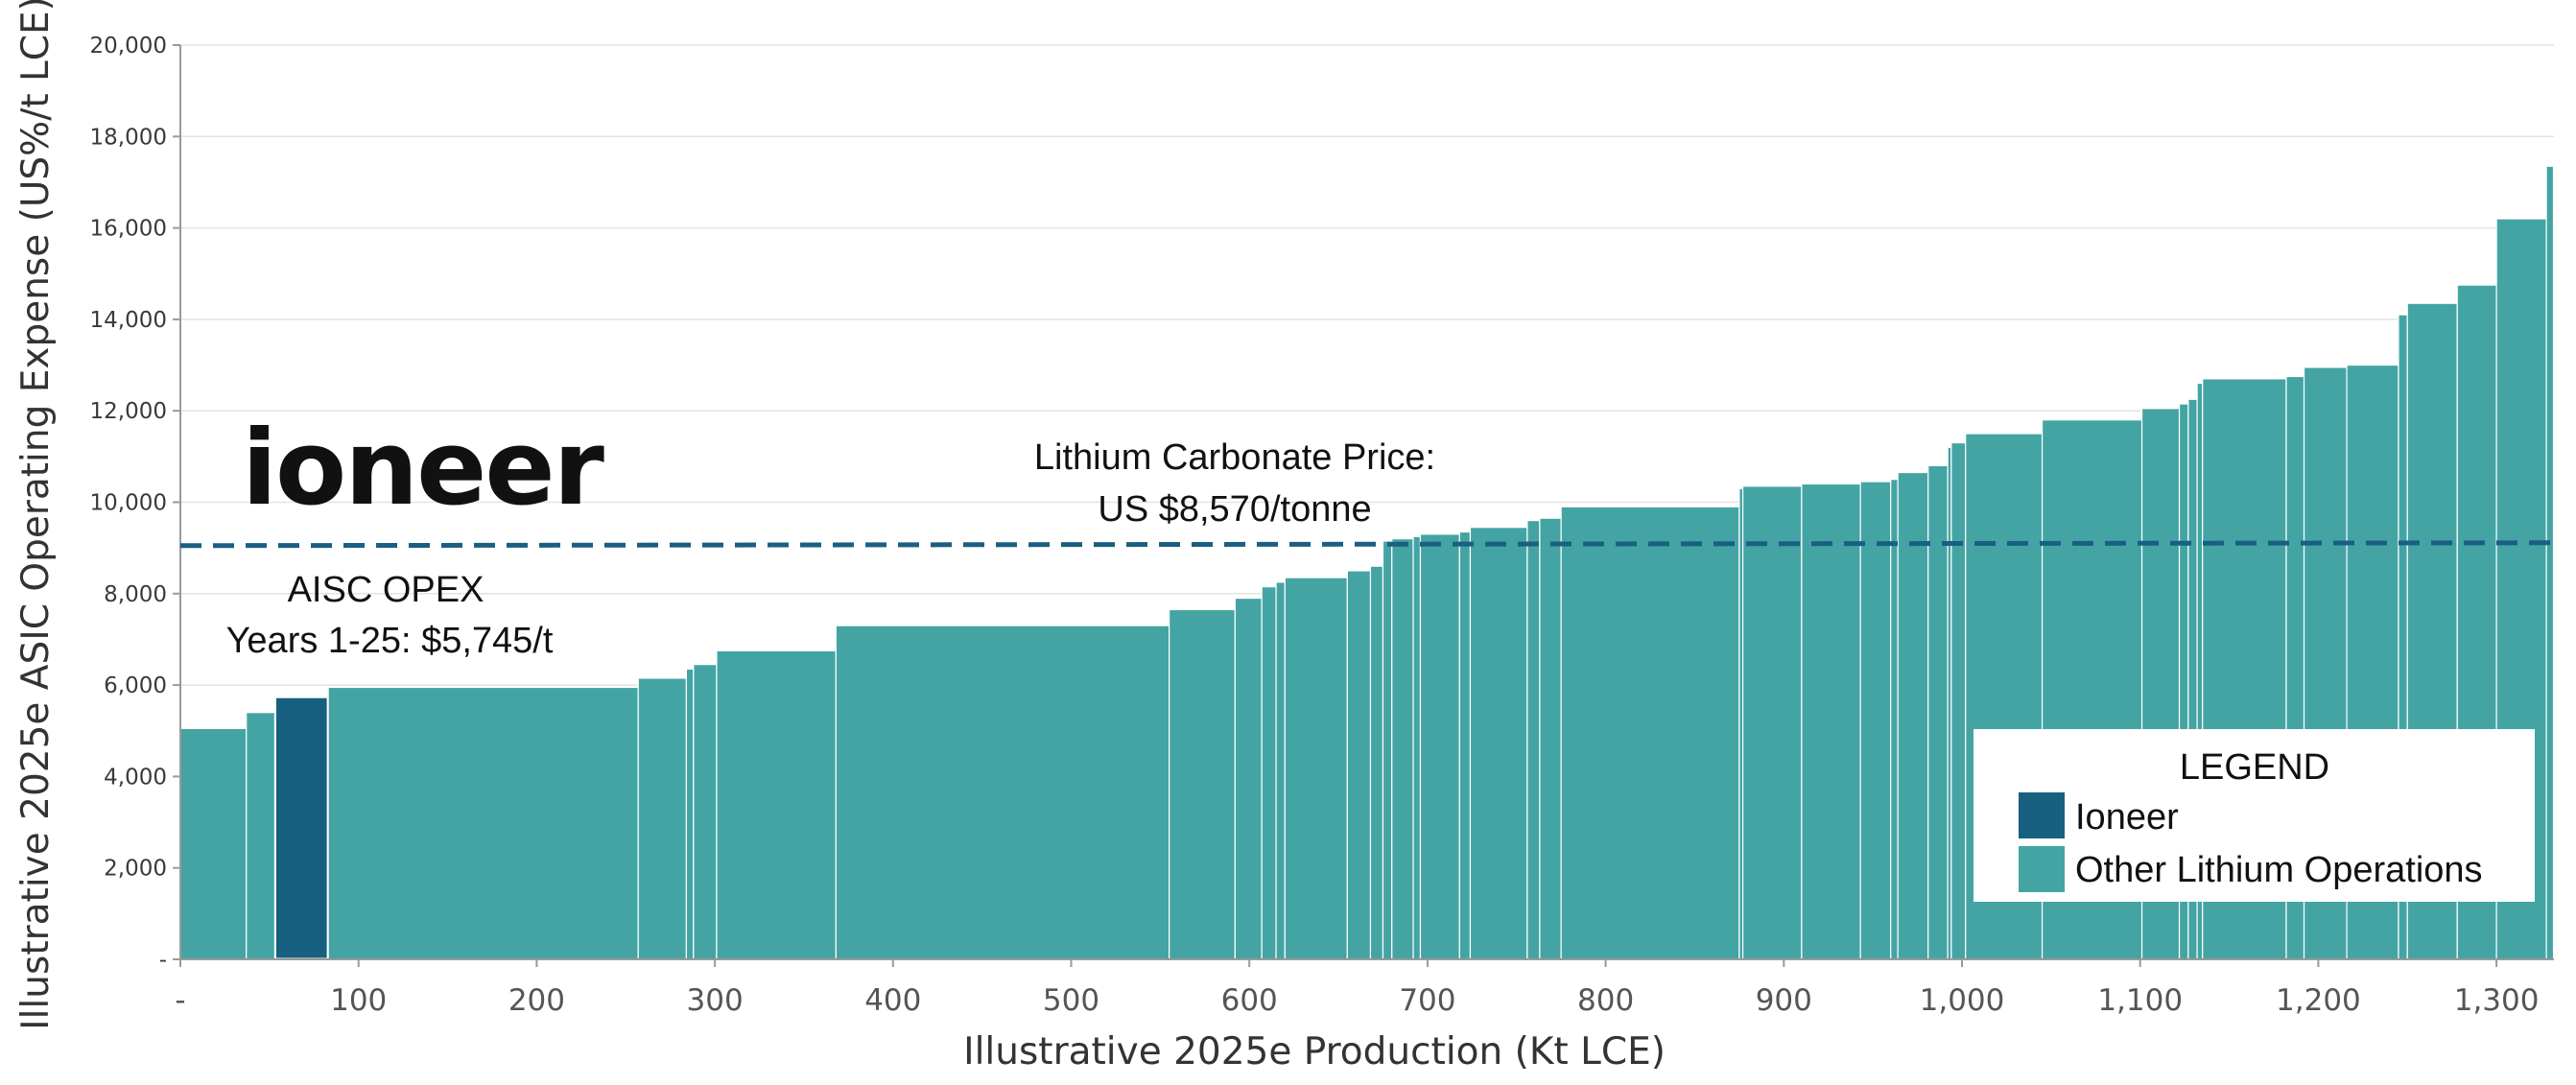 The height and width of the screenshot is (1085, 2576). Describe the element at coordinates (2042, 869) in the screenshot. I see `legend-swatch-other` at that location.